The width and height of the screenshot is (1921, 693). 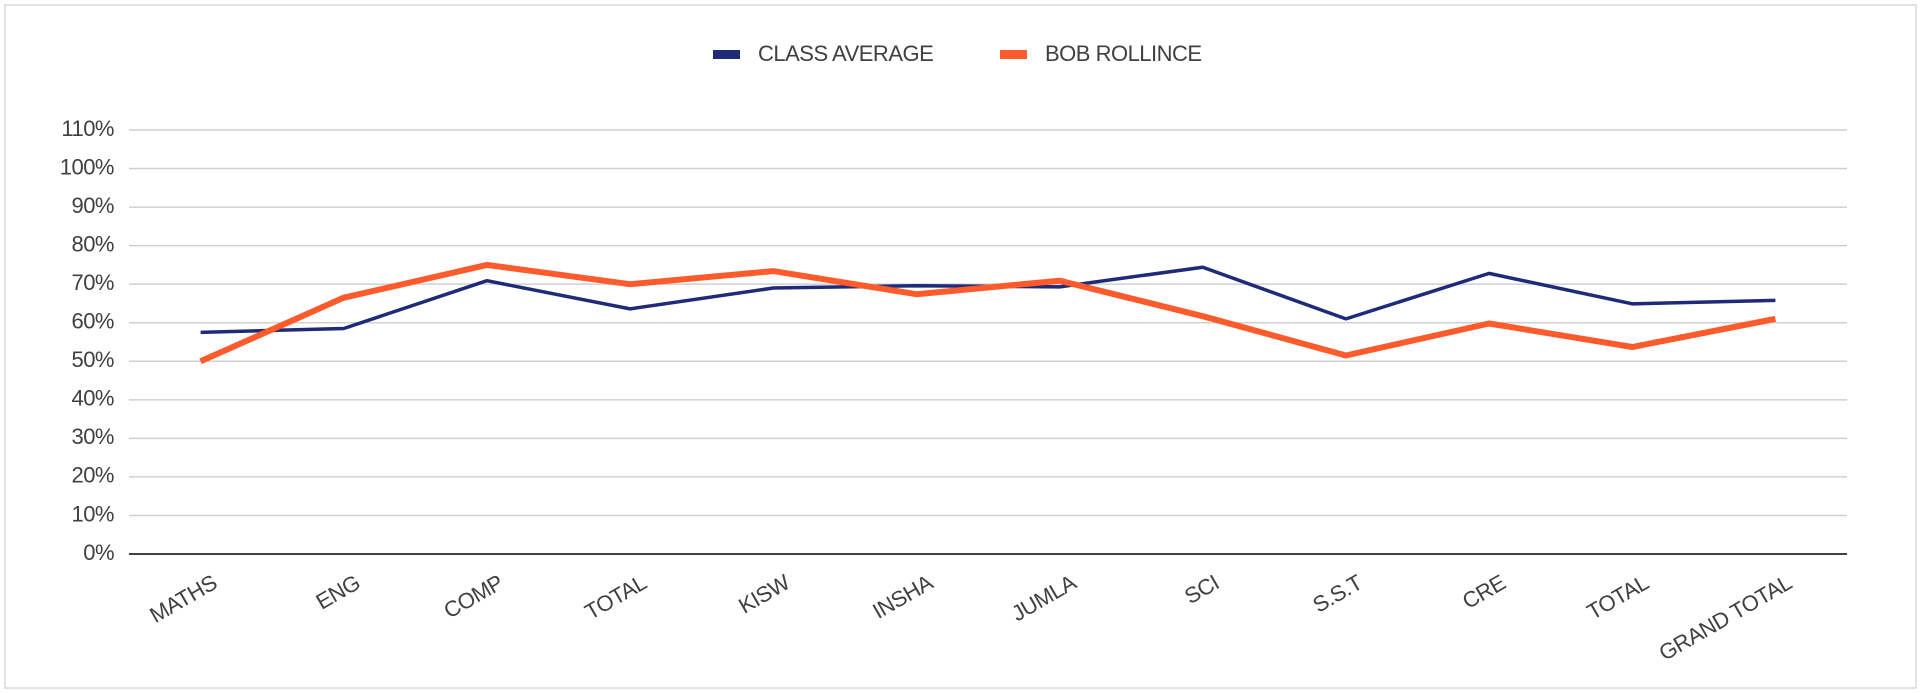 I want to click on y-tick-label: 40%, so click(x=92, y=398).